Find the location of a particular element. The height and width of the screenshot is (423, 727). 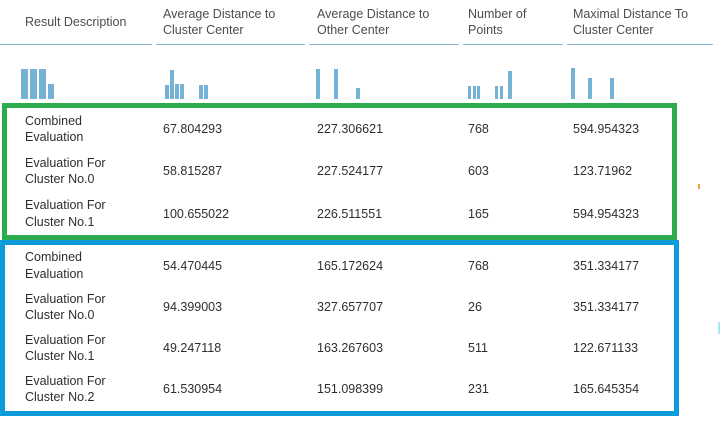

avg-distance-to-cluster-center-cell: 58.815287 is located at coordinates (193, 171).